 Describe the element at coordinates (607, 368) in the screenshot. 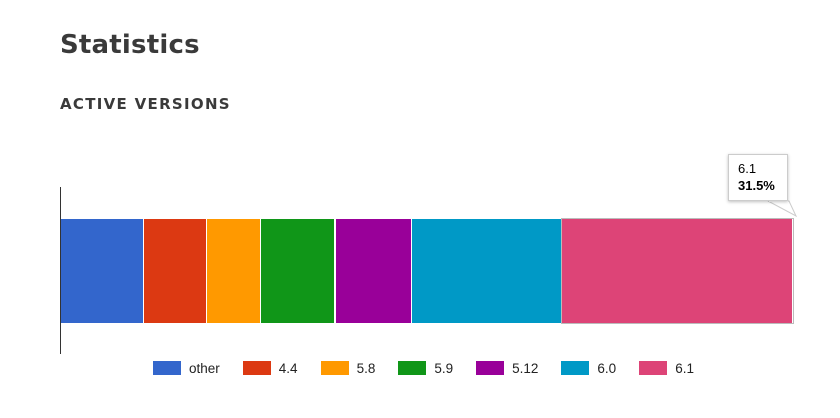

I see `legend-label: 6.0` at that location.